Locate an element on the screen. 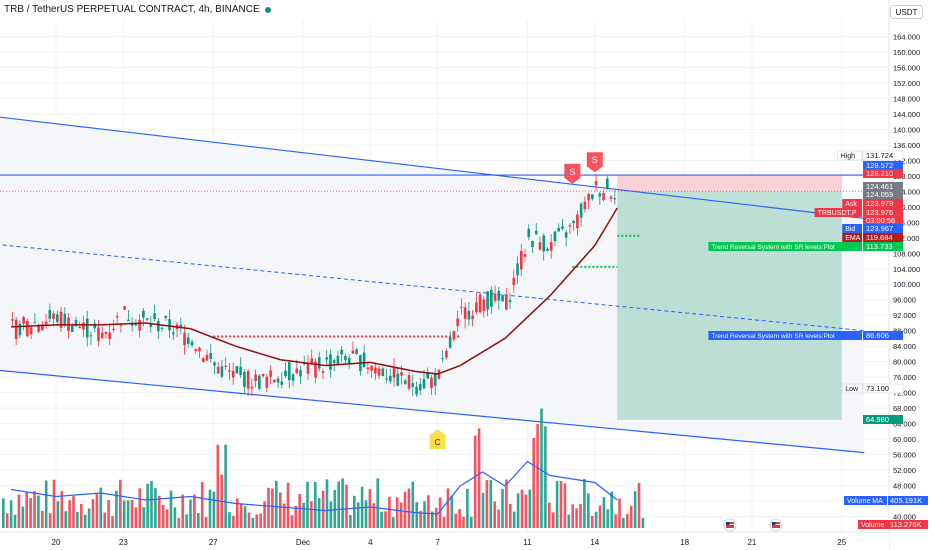 This screenshot has width=932, height=550. x-tick-label: 14 is located at coordinates (594, 542).